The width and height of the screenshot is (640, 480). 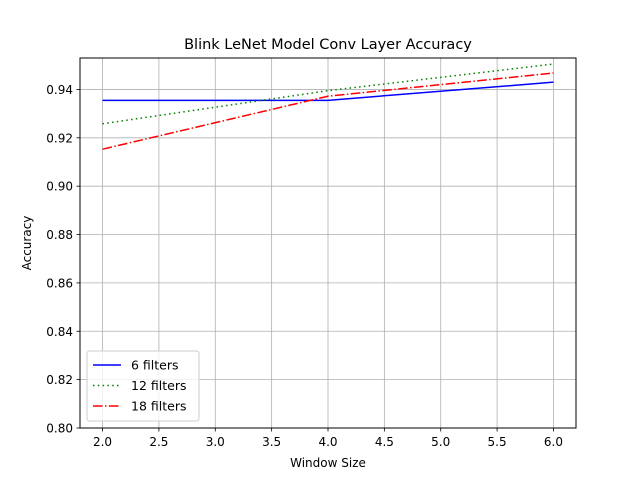 I want to click on y-axis-ticks: 0.80 0.82 0.84 0.86 0.88 0.90 0.92 0.94, so click(x=63, y=259).